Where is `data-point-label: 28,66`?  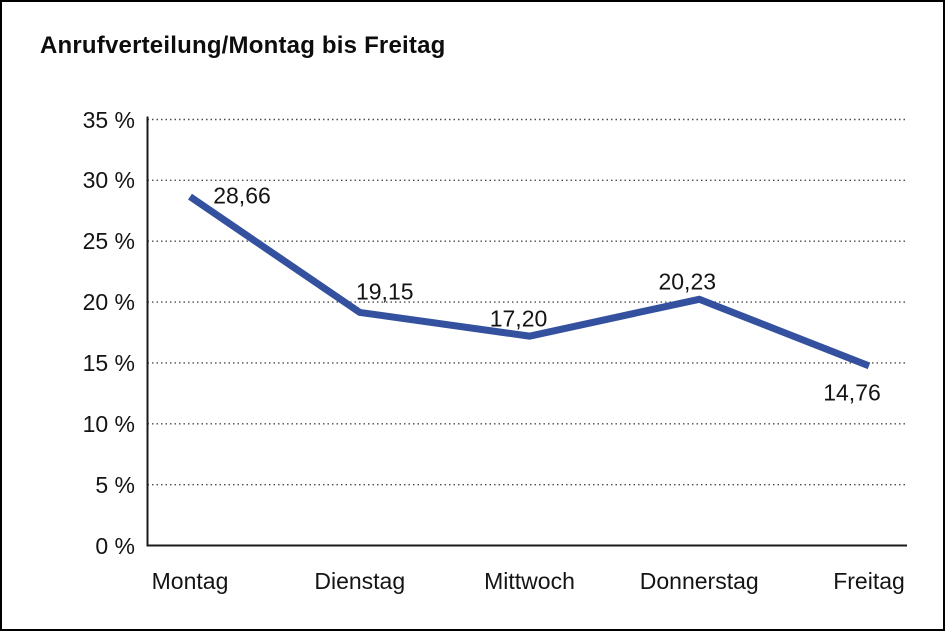 data-point-label: 28,66 is located at coordinates (242, 195).